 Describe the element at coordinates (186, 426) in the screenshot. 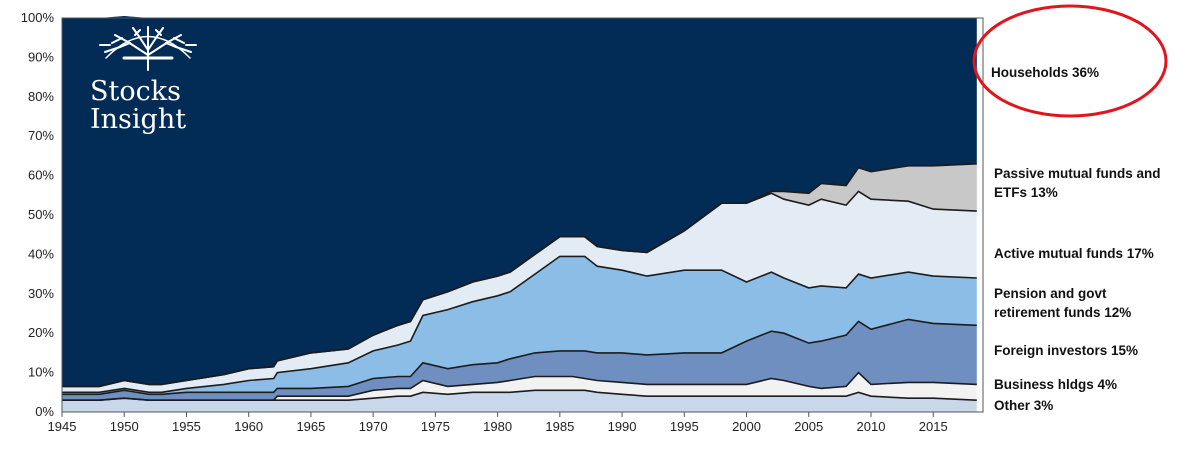

I see `x-tick-label: 1955` at that location.